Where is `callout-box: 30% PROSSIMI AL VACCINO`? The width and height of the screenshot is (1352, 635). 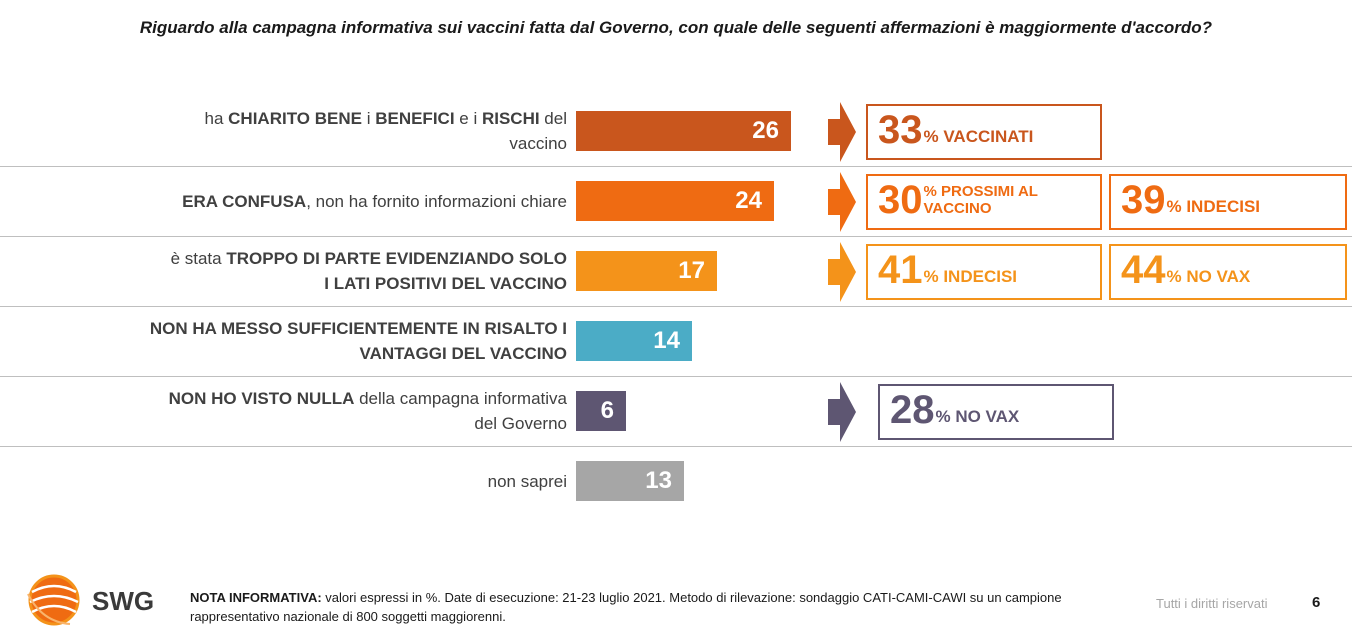 callout-box: 30% PROSSIMI AL VACCINO is located at coordinates (984, 202).